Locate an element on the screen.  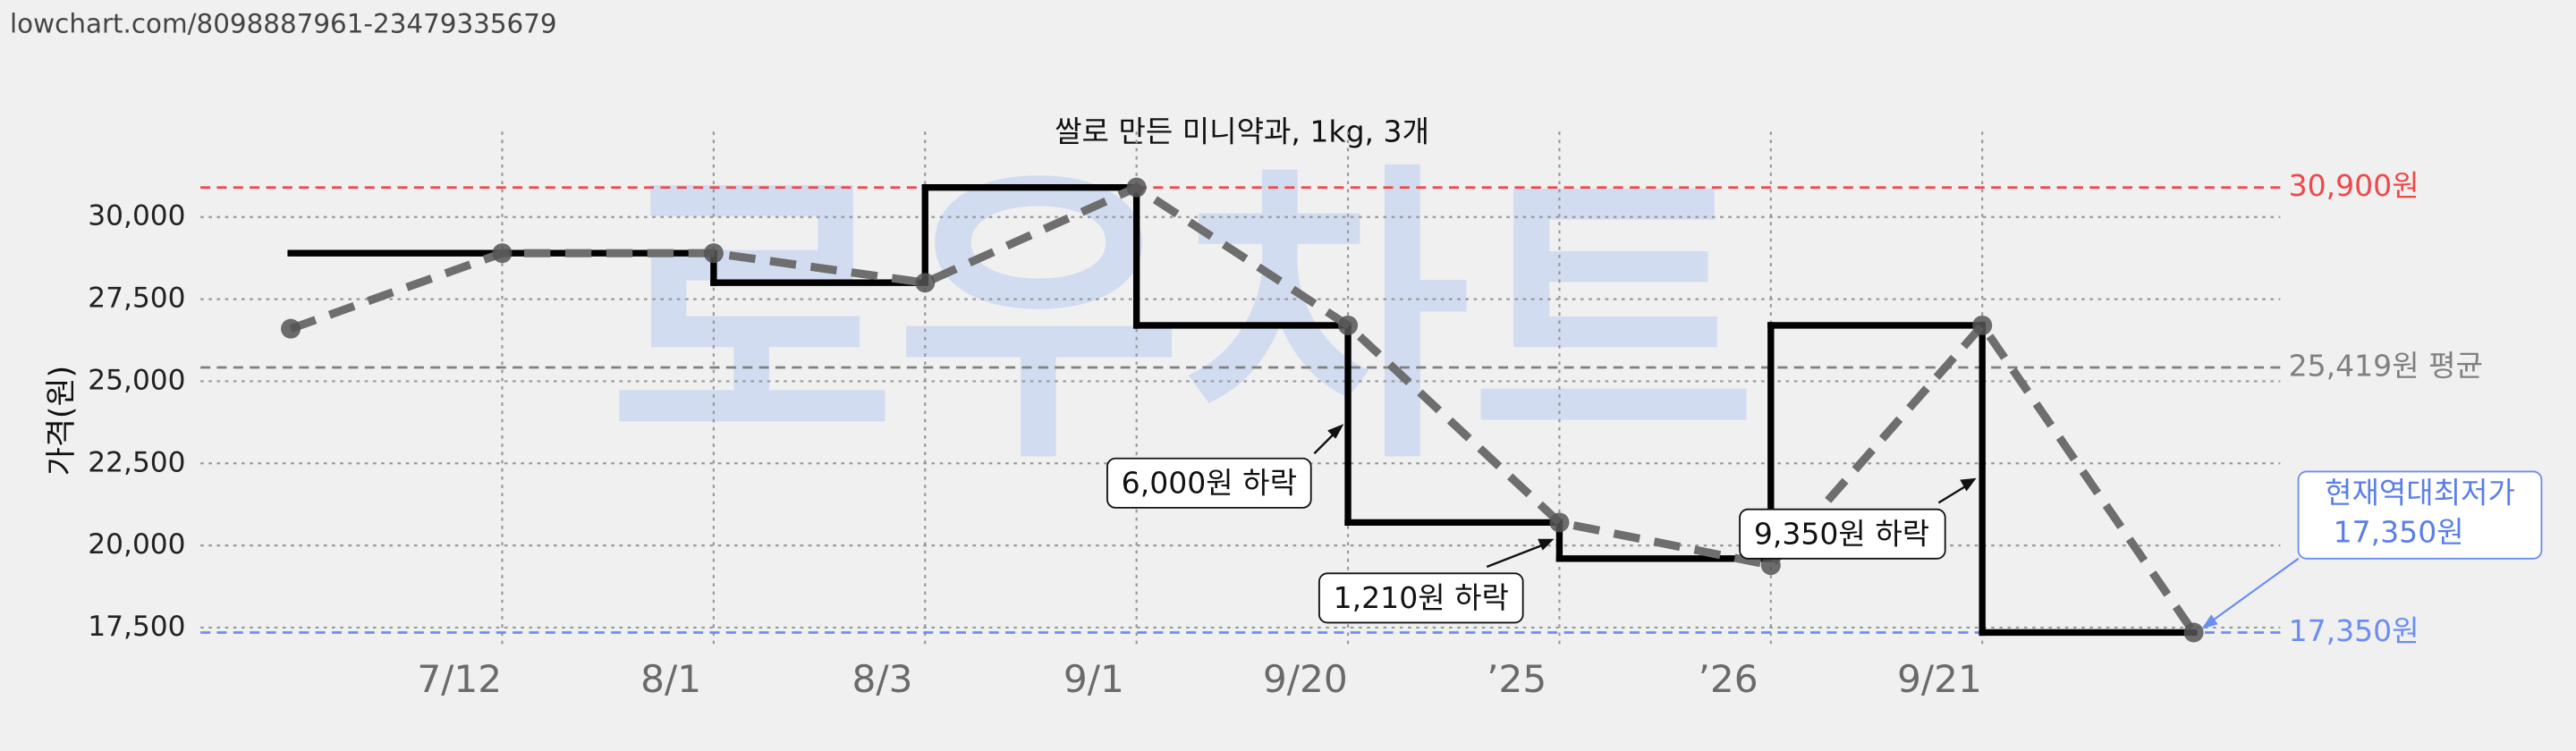
annotation: 9,350원 하락 is located at coordinates (1841, 534).